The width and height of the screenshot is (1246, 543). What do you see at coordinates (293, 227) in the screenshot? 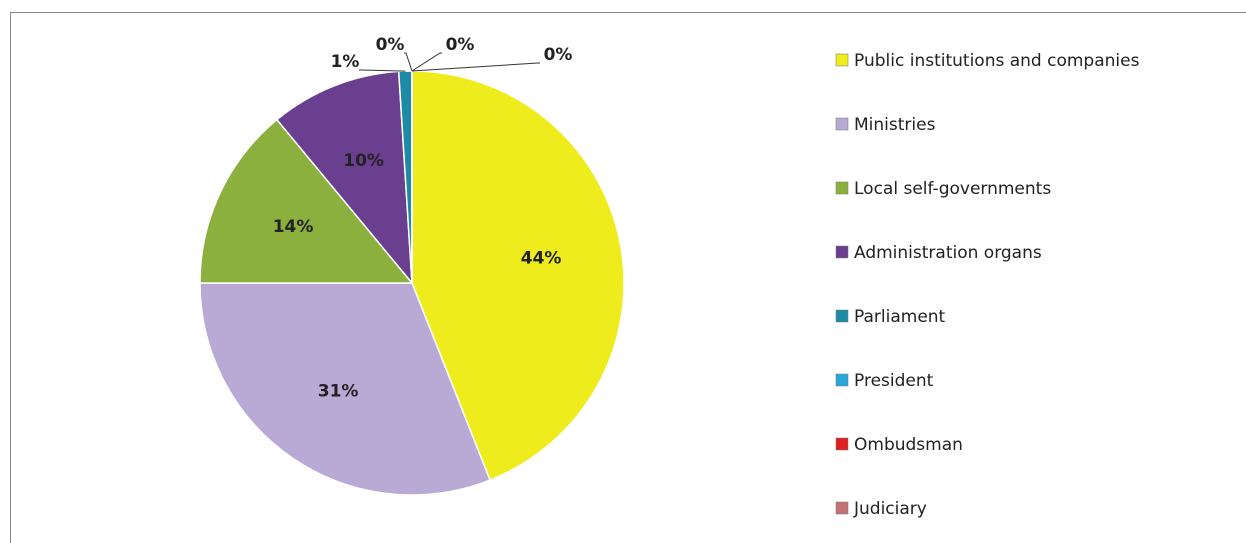
I see `data-label: 14%` at bounding box center [293, 227].